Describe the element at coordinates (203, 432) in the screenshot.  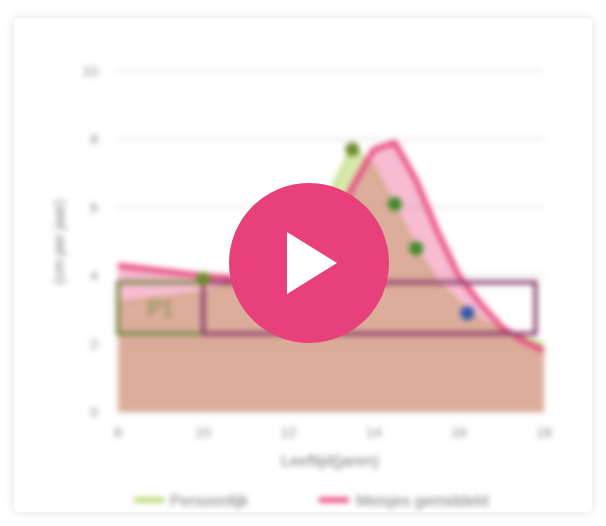
I see `x-tick-label-1: 10` at that location.